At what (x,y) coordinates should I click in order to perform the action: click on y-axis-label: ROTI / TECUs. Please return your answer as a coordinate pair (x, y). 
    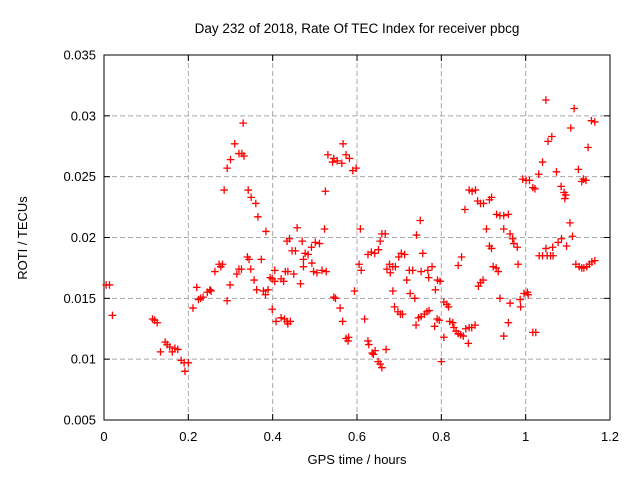
    Looking at the image, I should click on (22, 238).